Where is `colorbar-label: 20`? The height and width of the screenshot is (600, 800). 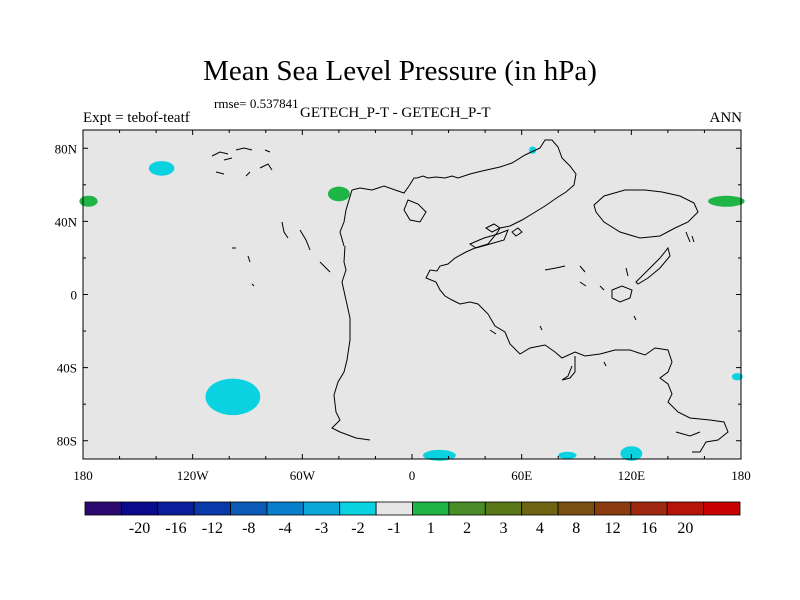
colorbar-label: 20 is located at coordinates (685, 528).